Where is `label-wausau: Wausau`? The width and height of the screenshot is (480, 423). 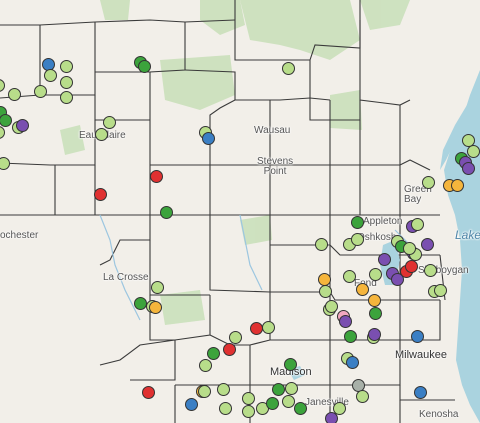 label-wausau: Wausau is located at coordinates (272, 130).